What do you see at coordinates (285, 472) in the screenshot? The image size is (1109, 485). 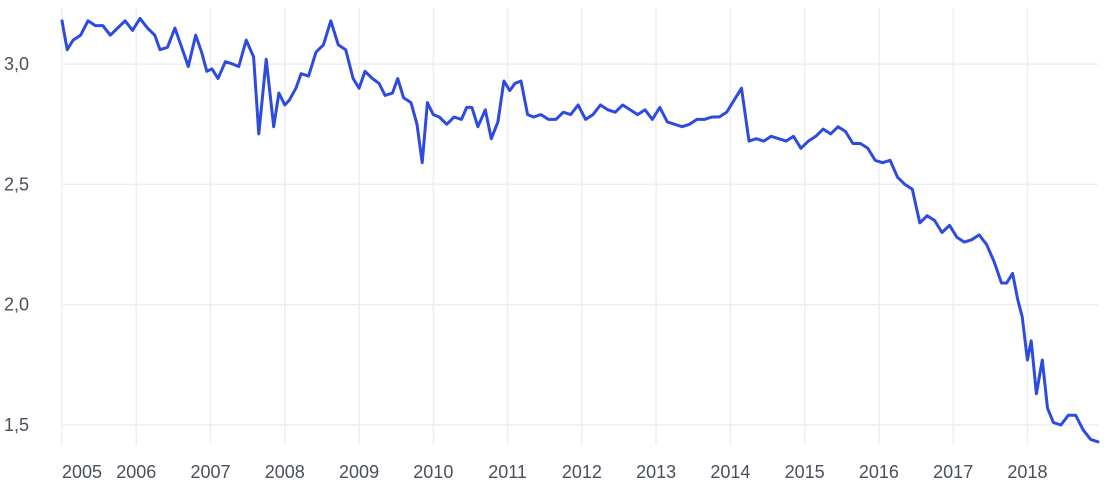 I see `x-tick-label: 2008` at bounding box center [285, 472].